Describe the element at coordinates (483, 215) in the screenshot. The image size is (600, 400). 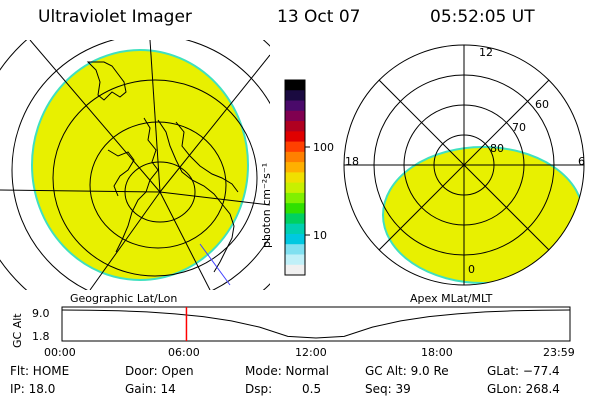
I see `apex-aurora-oval` at that location.